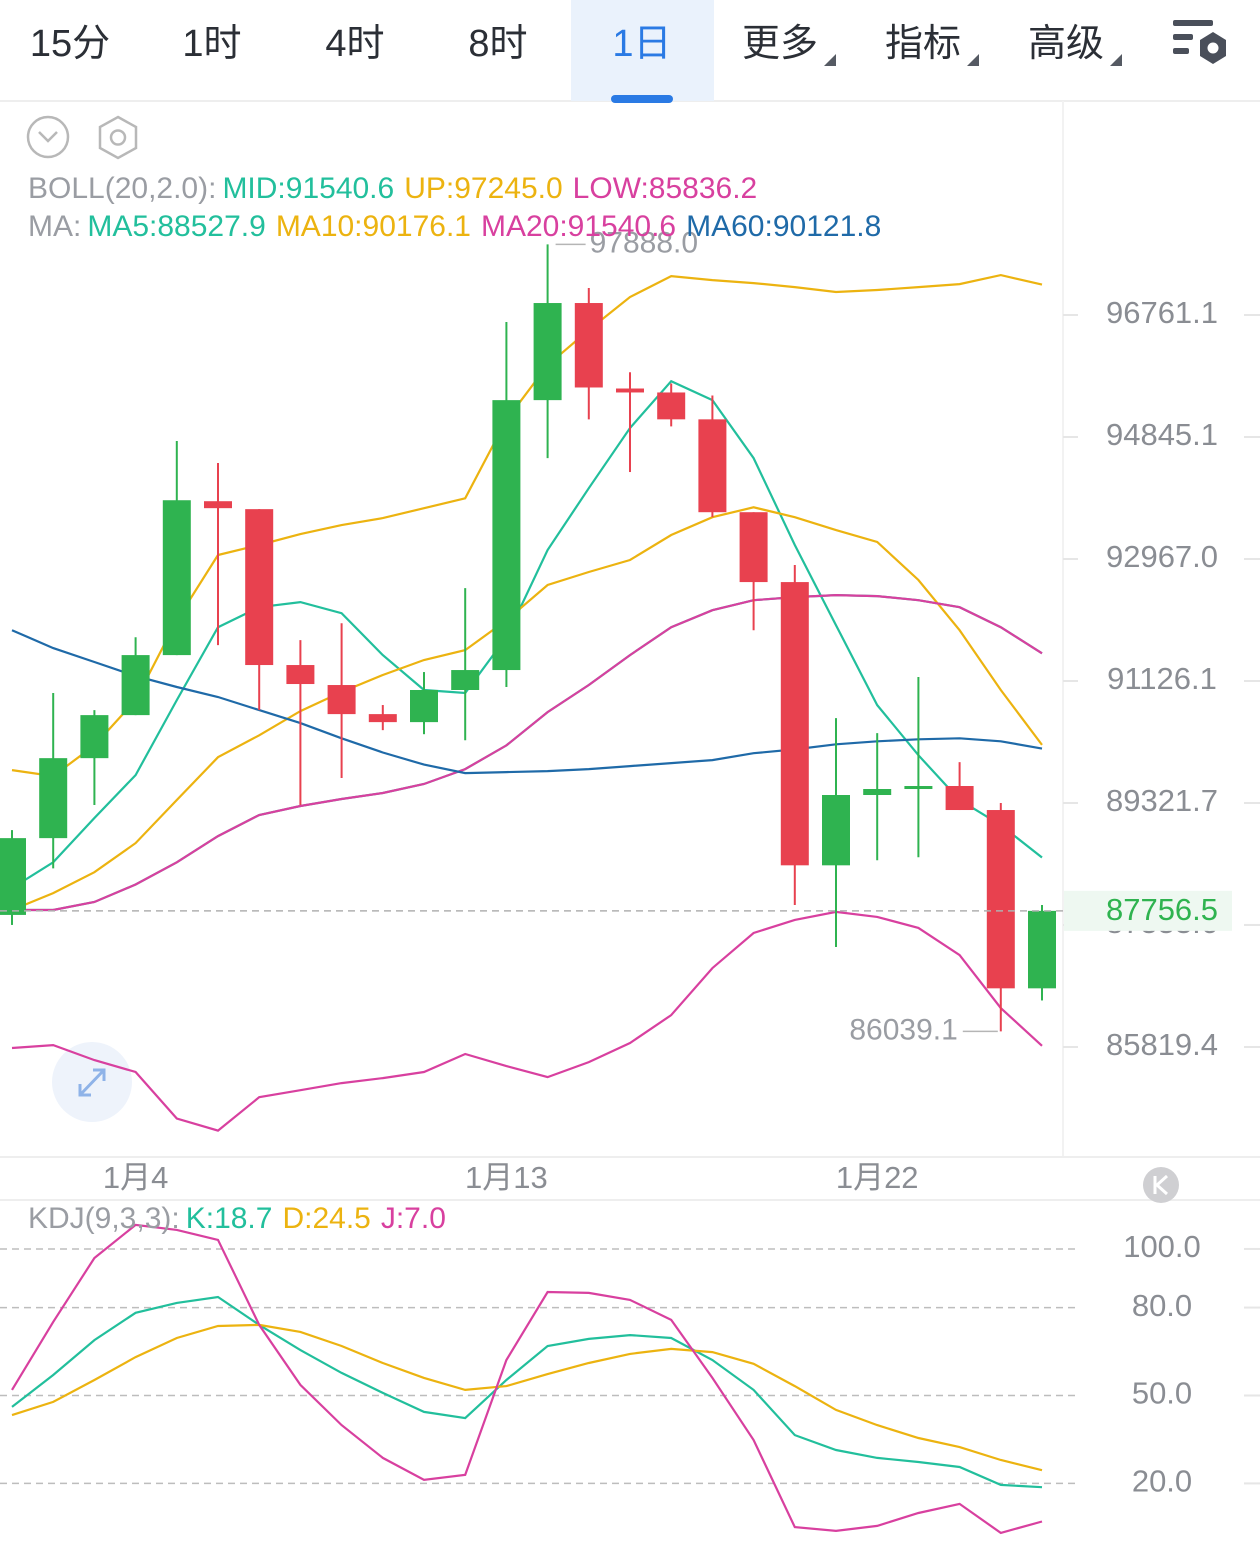 The width and height of the screenshot is (1260, 1557). What do you see at coordinates (497, 44) in the screenshot?
I see `timeframe-tab: 8时` at bounding box center [497, 44].